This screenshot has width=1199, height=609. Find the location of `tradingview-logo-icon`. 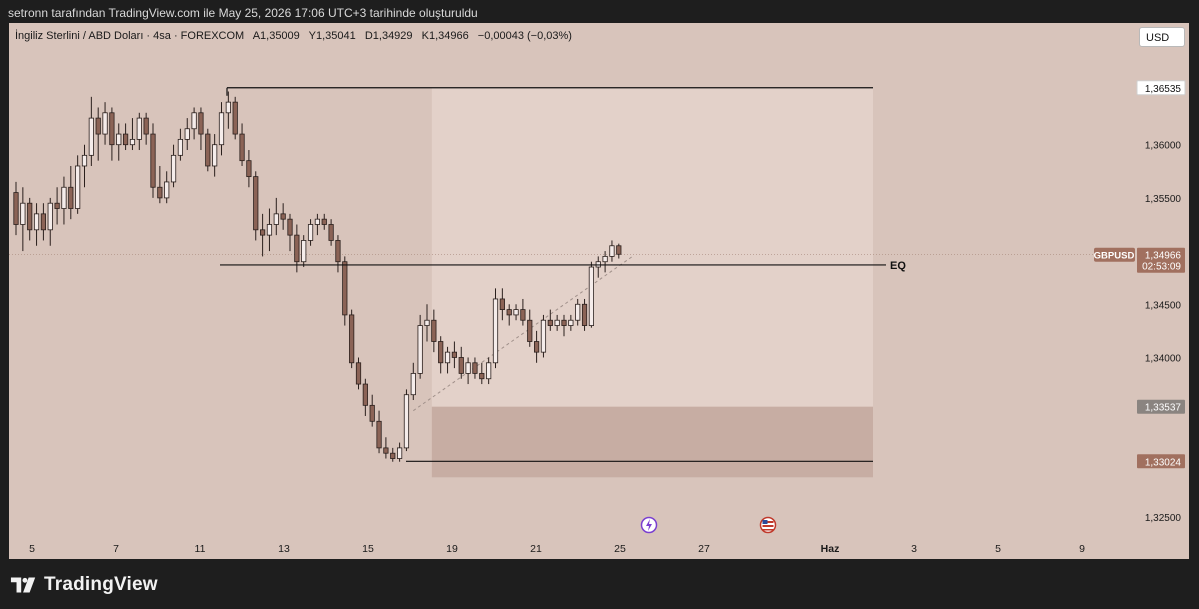

tradingview-logo-icon is located at coordinates (23, 585).